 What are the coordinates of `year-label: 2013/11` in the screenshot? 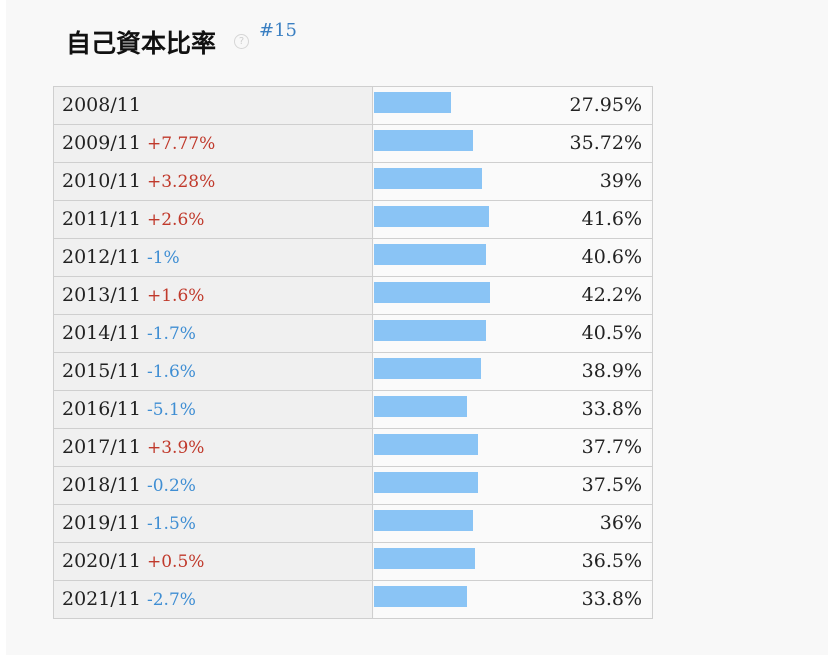 It's located at (101, 295).